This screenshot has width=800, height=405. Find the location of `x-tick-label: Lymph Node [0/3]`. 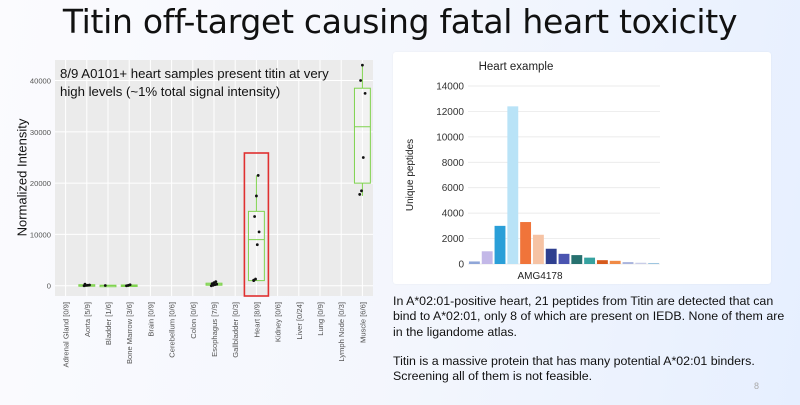

x-tick-label: Lymph Node [0/3] is located at coordinates (341, 332).